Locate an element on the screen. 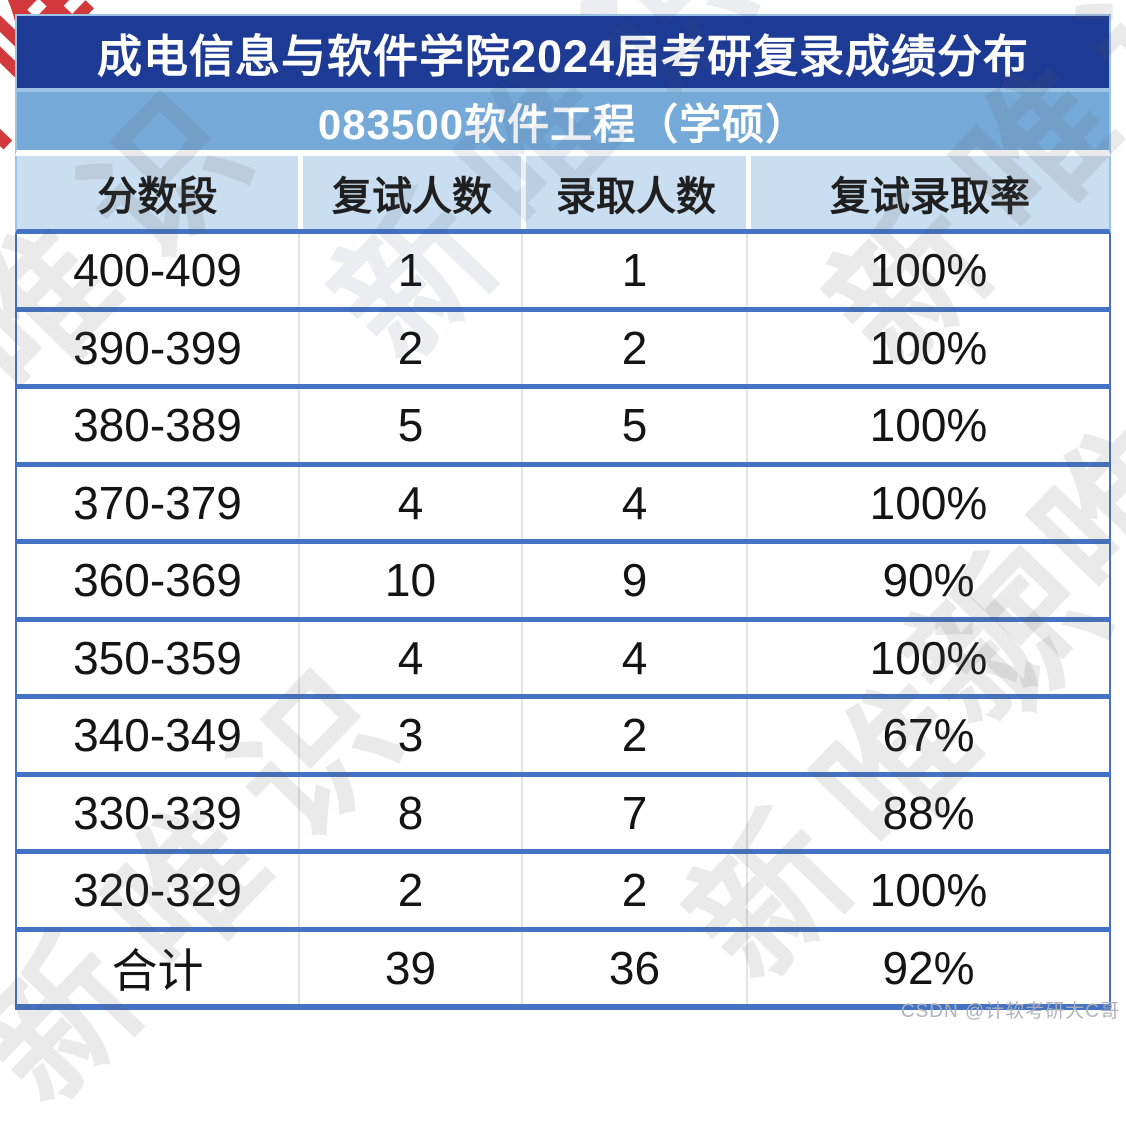  total-row: 合计 39 36 92% is located at coordinates (563, 970).